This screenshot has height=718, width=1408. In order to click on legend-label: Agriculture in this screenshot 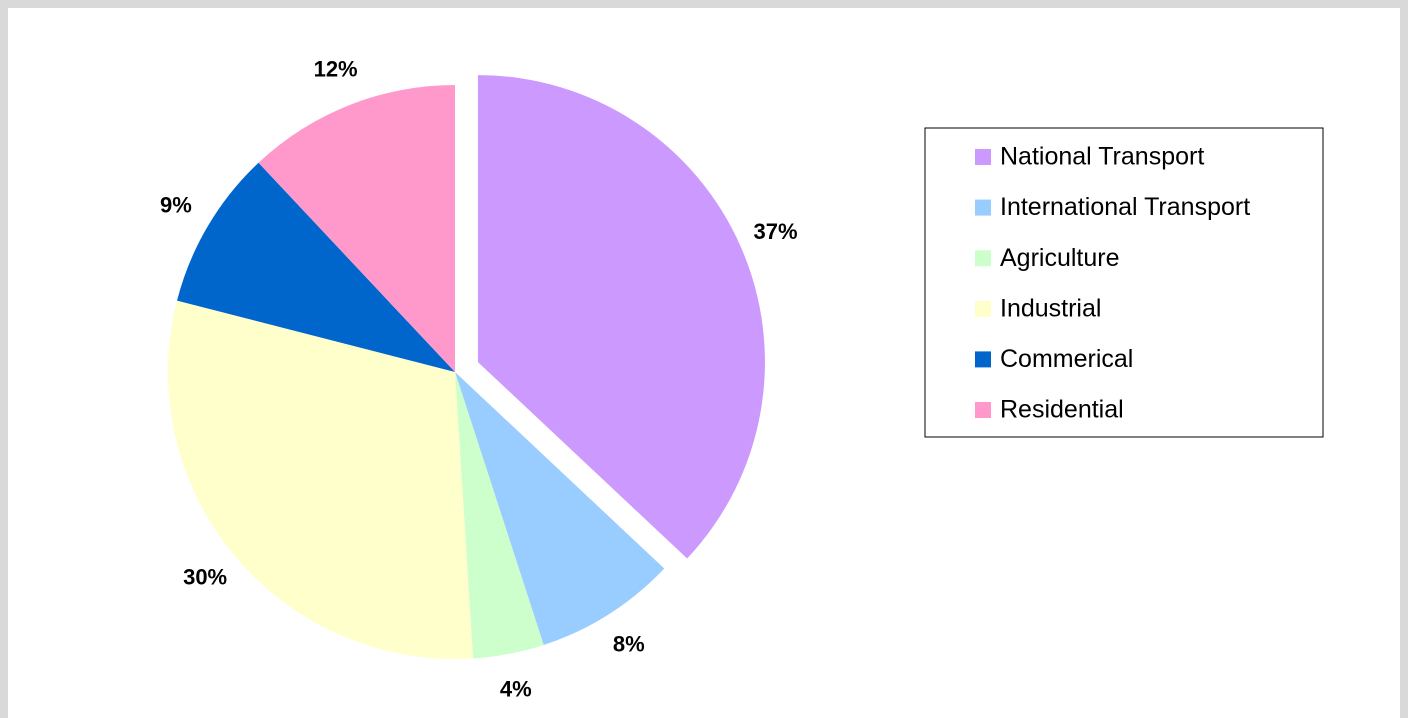, I will do `click(1060, 258)`.